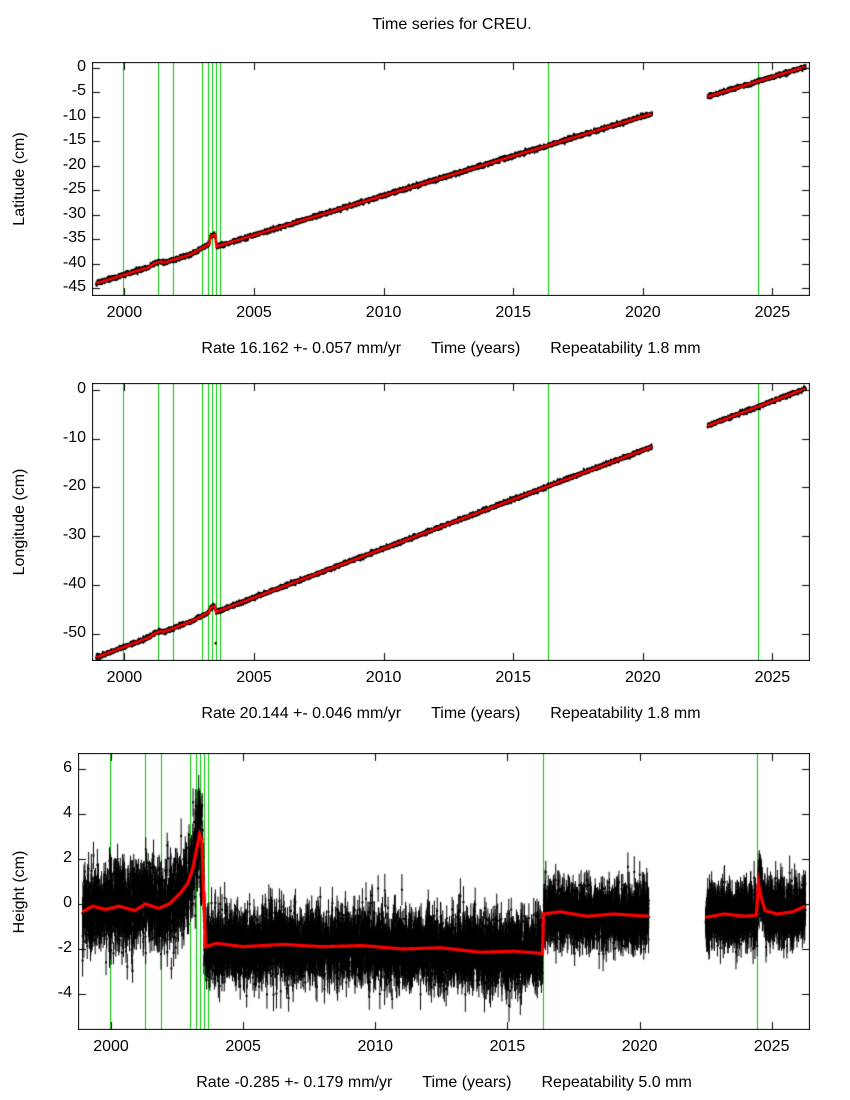 Image resolution: width=850 pixels, height=1100 pixels. Describe the element at coordinates (301, 348) in the screenshot. I see `latitude-rate-label: Rate 16.162 +- 0.057 mm/yr` at that location.